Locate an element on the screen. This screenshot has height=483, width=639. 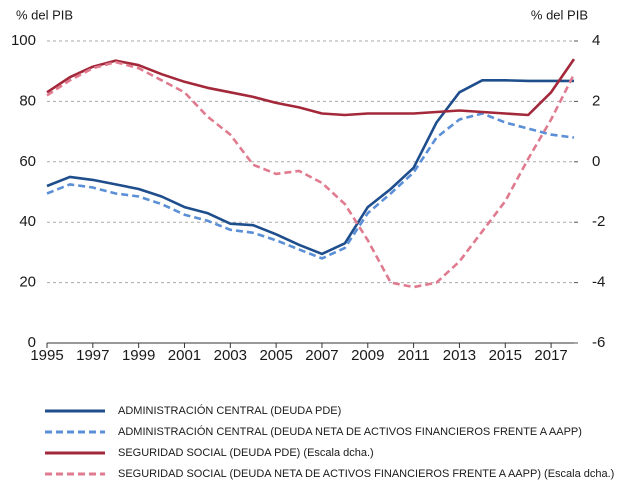
y2-tick-label: 2 is located at coordinates (596, 100).